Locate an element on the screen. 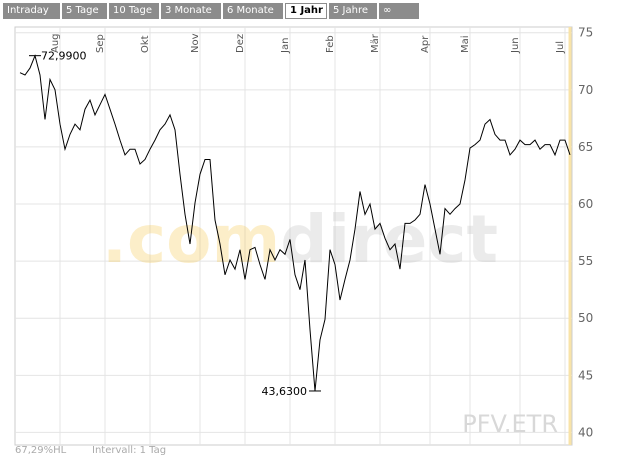  x-tick-label: Mär is located at coordinates (375, 43).